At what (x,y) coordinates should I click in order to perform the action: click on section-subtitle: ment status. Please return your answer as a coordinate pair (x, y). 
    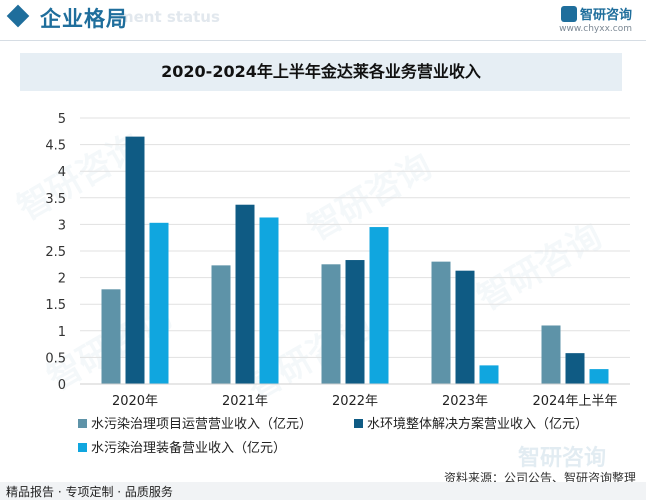
    Looking at the image, I should click on (169, 17).